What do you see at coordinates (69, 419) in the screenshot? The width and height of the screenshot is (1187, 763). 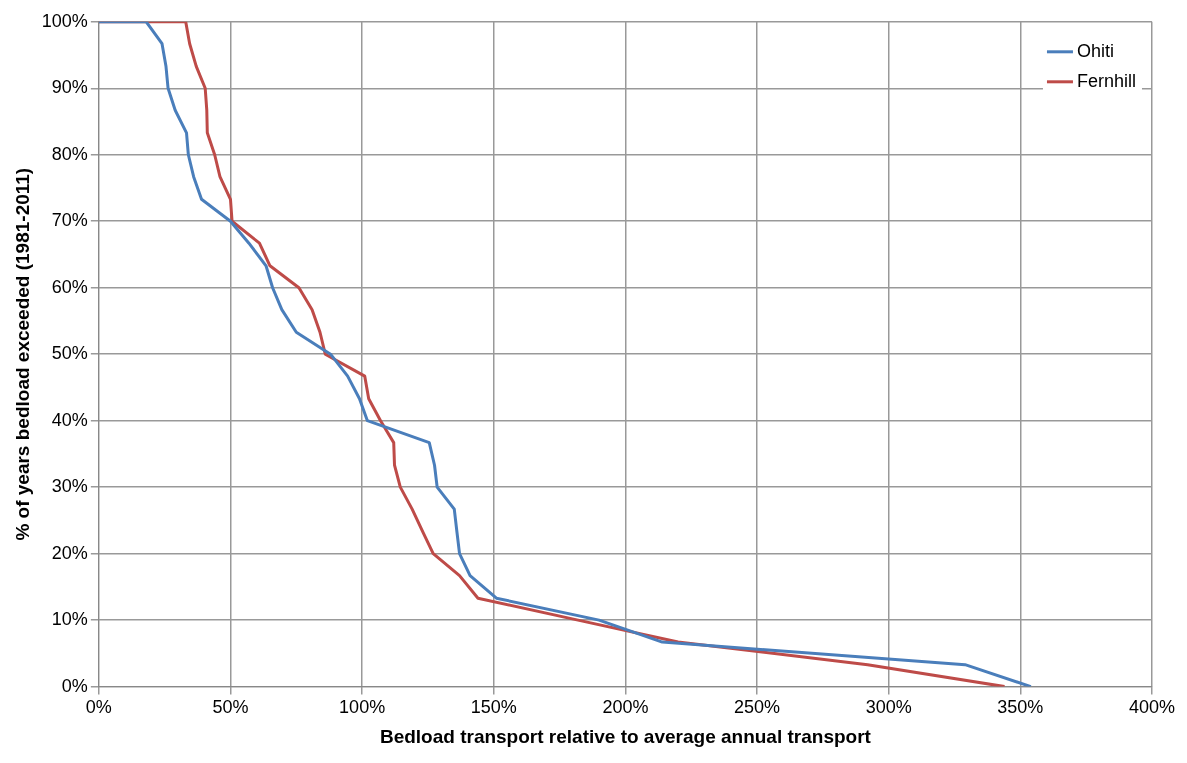 I see `y-tick-label: 40%` at bounding box center [69, 419].